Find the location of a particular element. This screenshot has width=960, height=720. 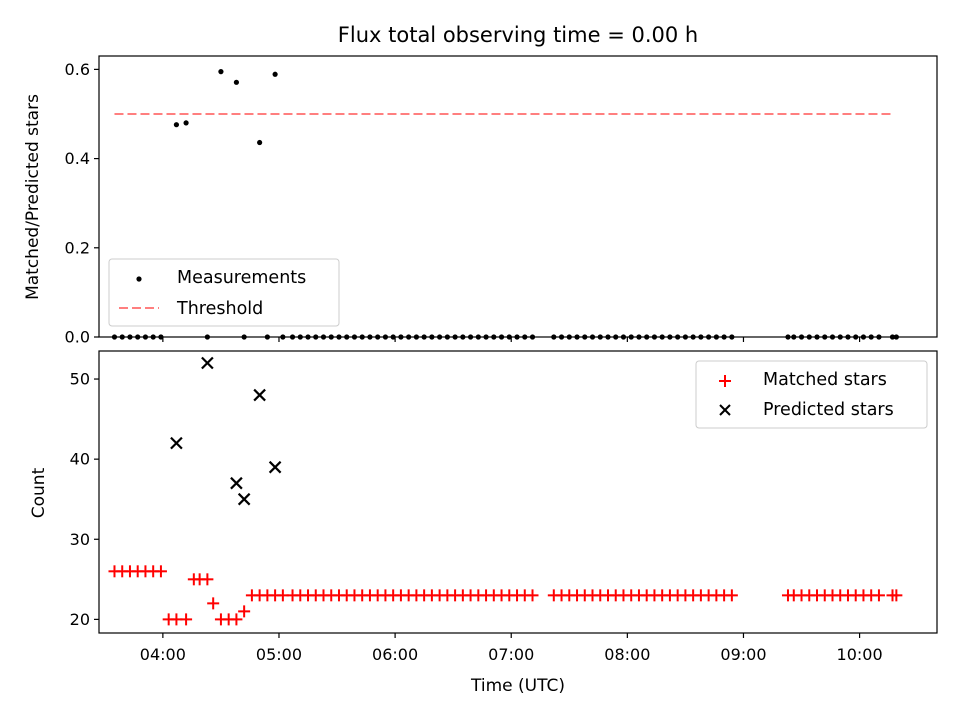

legend-label-threshold: Threshold is located at coordinates (219, 309).